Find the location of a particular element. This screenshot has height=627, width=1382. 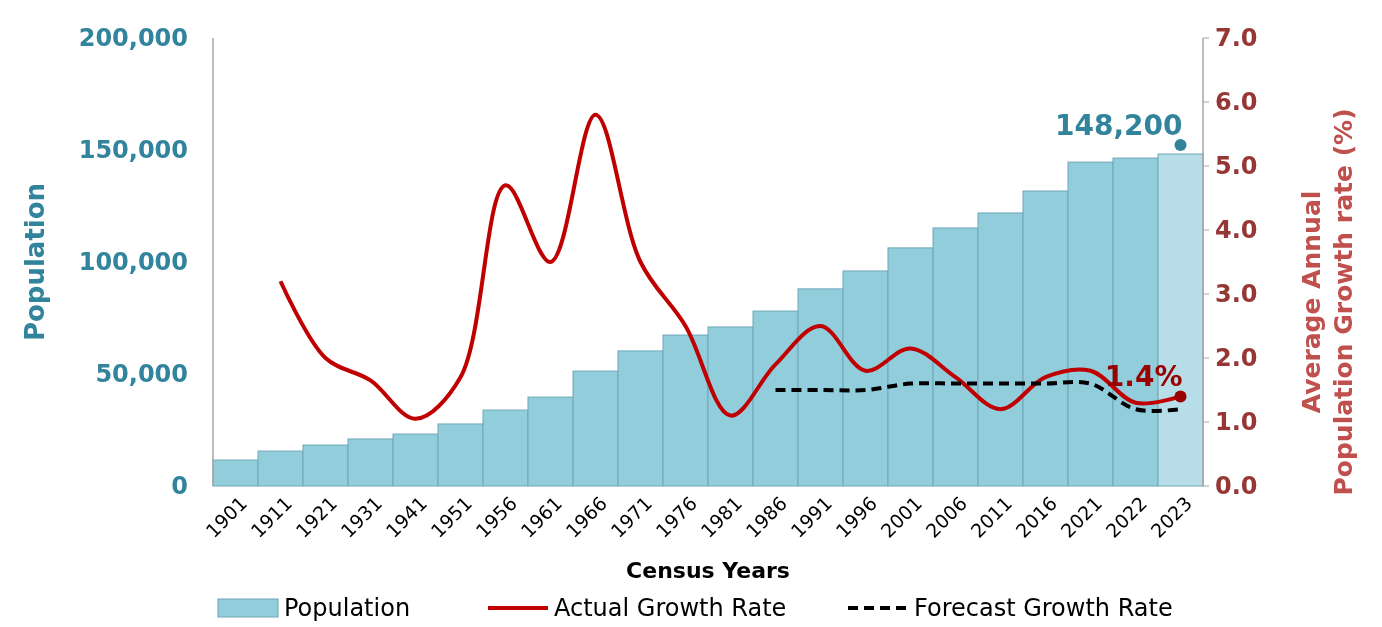

y2-tick-label: 2.0 is located at coordinates (1236, 358).